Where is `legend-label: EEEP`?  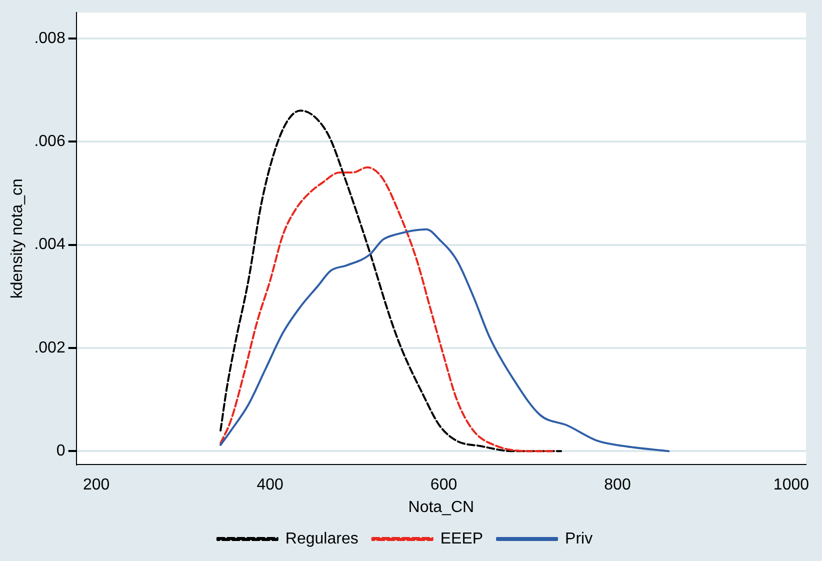
legend-label: EEEP is located at coordinates (462, 539).